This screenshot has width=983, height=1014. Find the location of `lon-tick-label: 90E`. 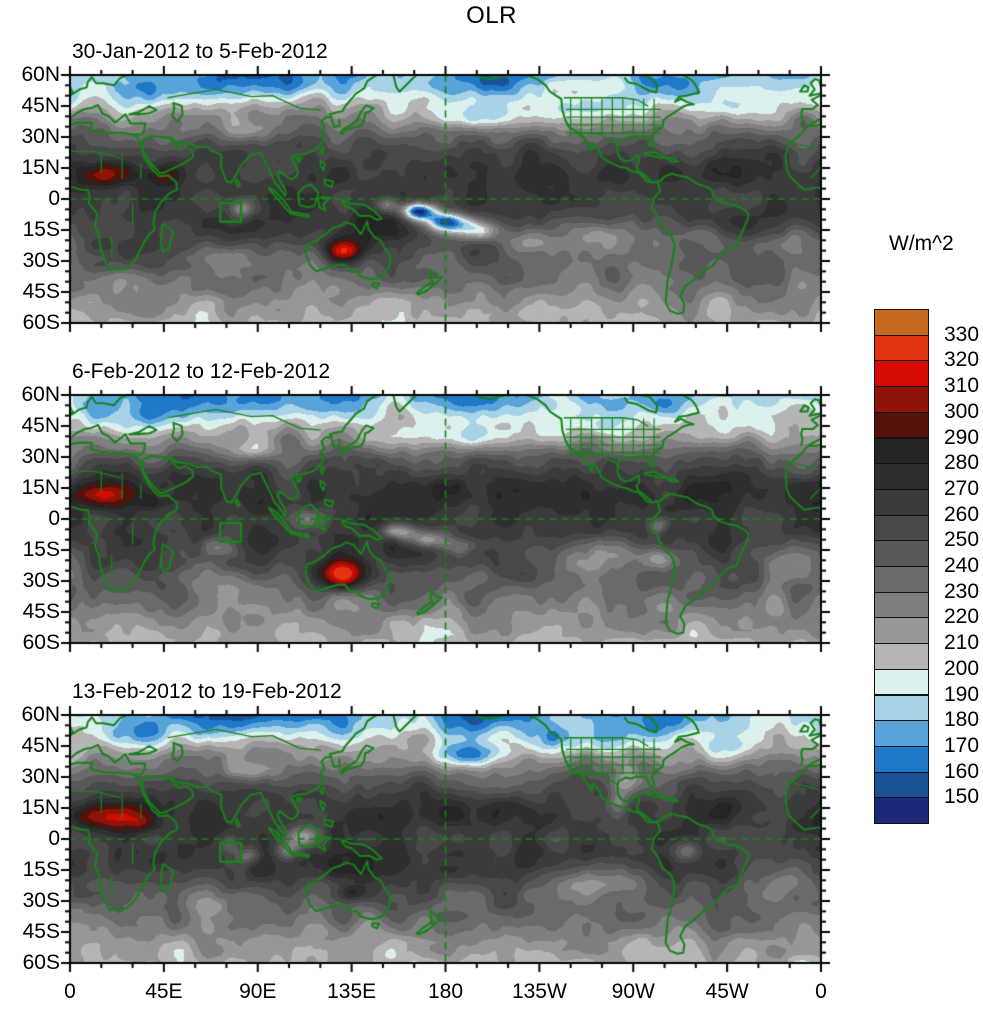

lon-tick-label: 90E is located at coordinates (258, 991).